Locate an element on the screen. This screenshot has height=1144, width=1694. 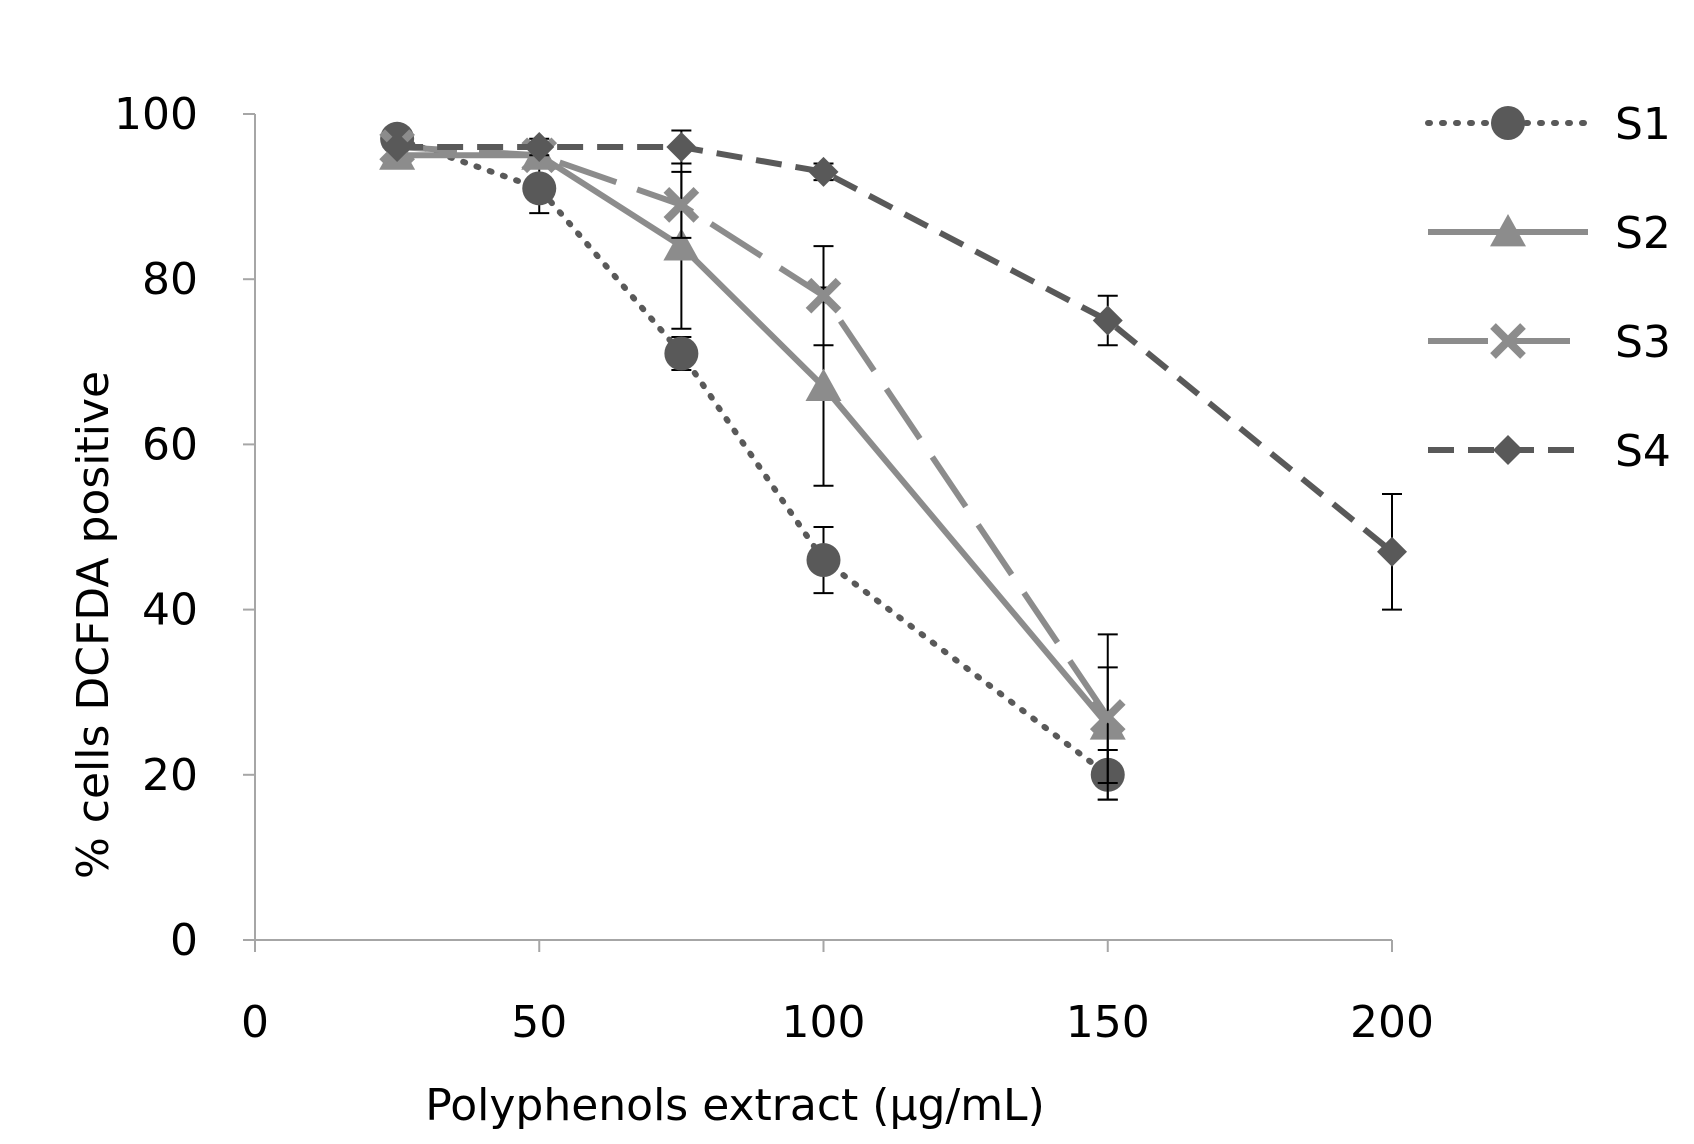
y-ticks: 0 20 40 60 80 100 is located at coordinates (184, 527).